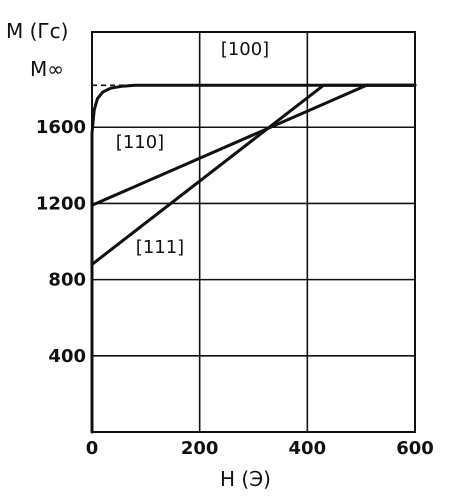 The height and width of the screenshot is (504, 455). Describe the element at coordinates (37, 31) in the screenshot. I see `y-axis-title: M (Гс)` at that location.